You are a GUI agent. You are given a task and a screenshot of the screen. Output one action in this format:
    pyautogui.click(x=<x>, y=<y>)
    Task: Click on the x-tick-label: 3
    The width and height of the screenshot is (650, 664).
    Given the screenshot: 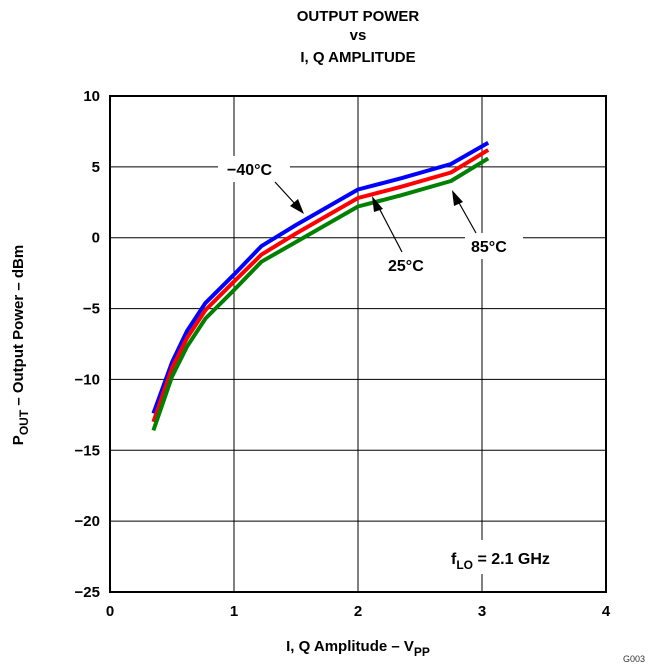 What is the action you would take?
    pyautogui.click(x=482, y=611)
    